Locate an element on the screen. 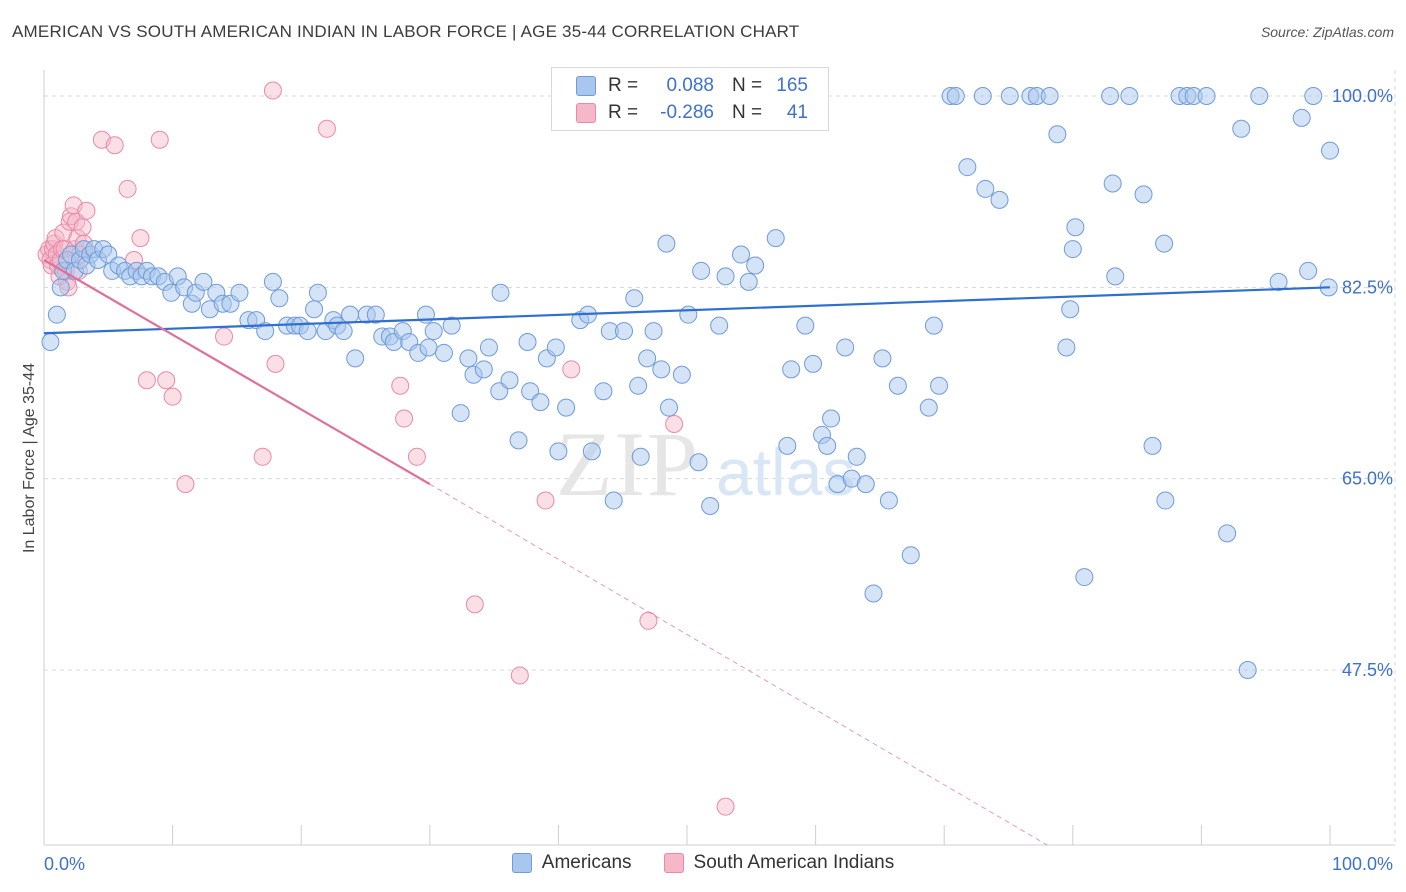 The width and height of the screenshot is (1406, 892). legend-item-sai: South American Indians is located at coordinates (779, 863).